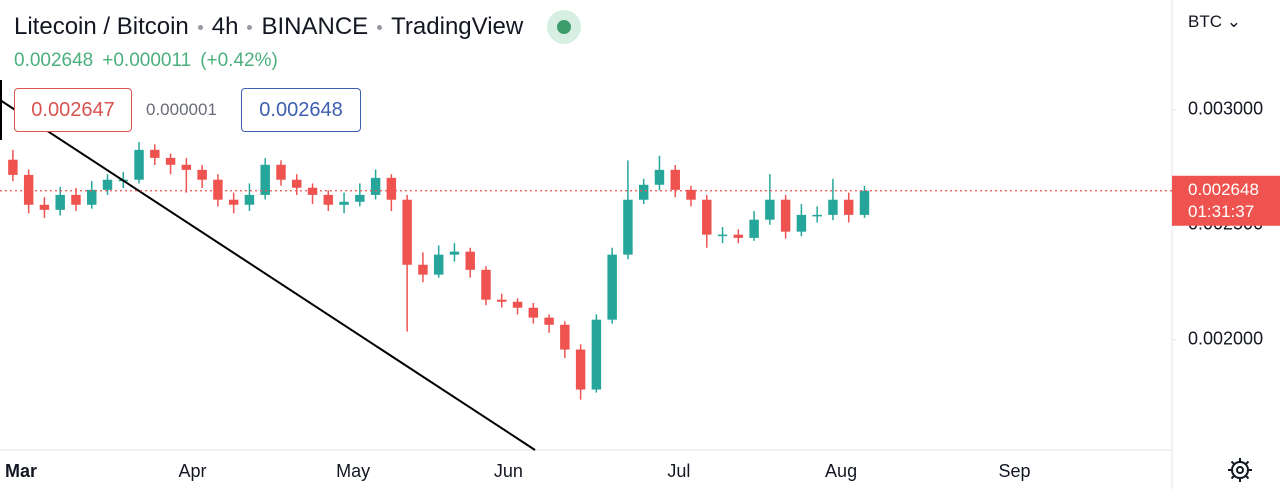  Describe the element at coordinates (181, 109) in the screenshot. I see `spread: 0.000001` at that location.